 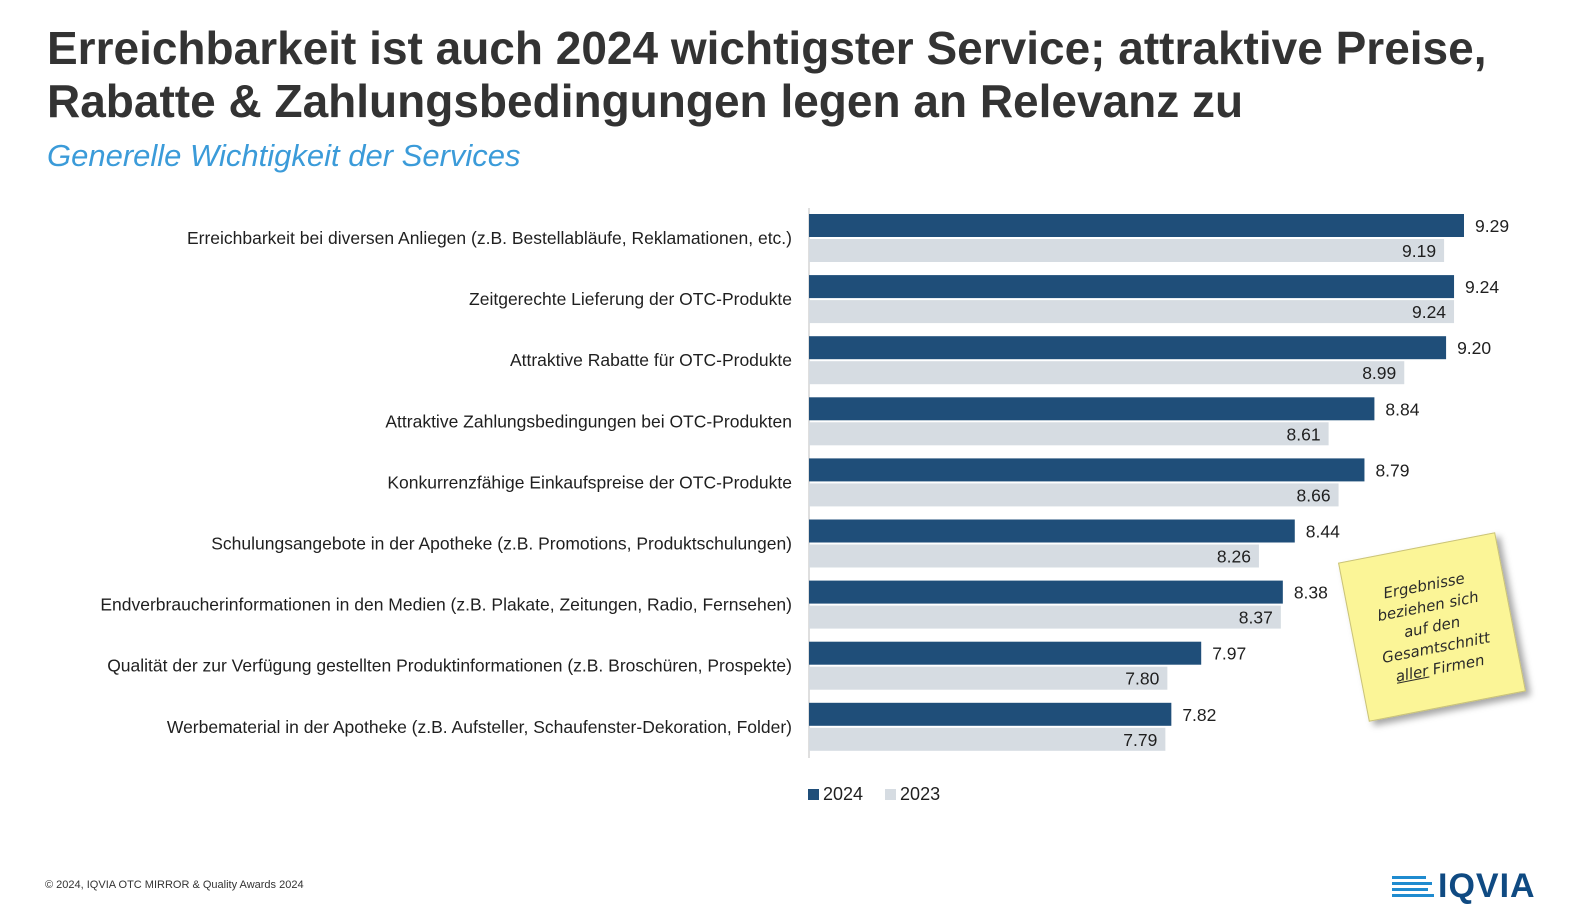 What do you see at coordinates (1413, 886) in the screenshot?
I see `logo-lines-icon` at bounding box center [1413, 886].